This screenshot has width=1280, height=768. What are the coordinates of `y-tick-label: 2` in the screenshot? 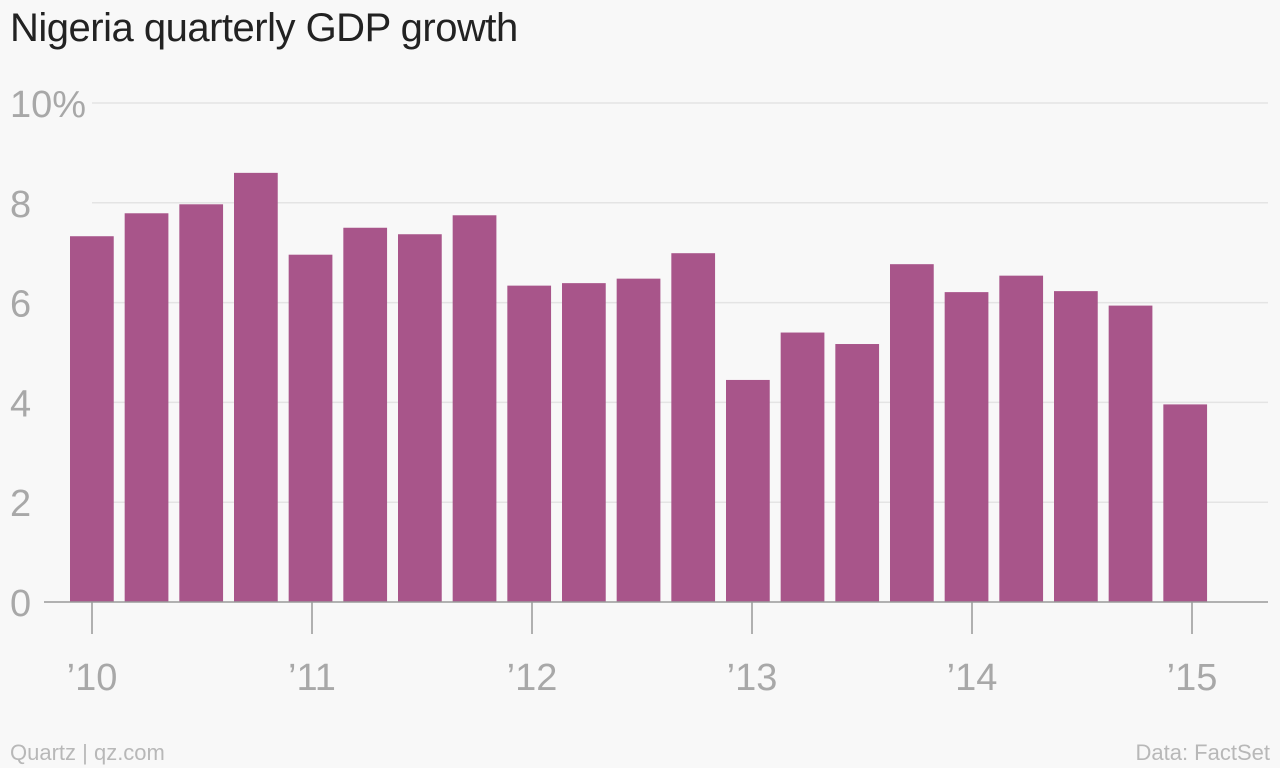 It's located at (20, 504).